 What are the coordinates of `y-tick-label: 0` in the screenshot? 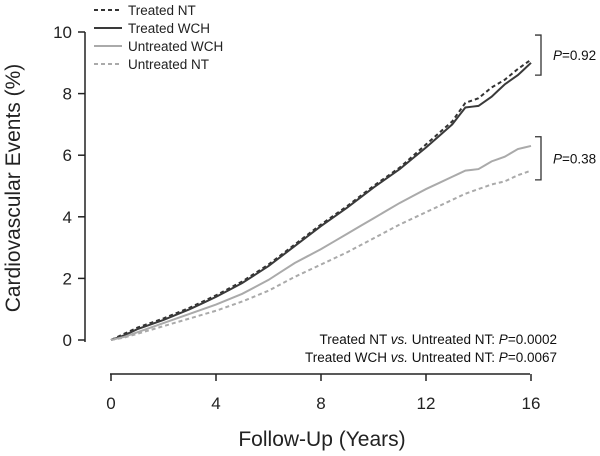 It's located at (67, 340).